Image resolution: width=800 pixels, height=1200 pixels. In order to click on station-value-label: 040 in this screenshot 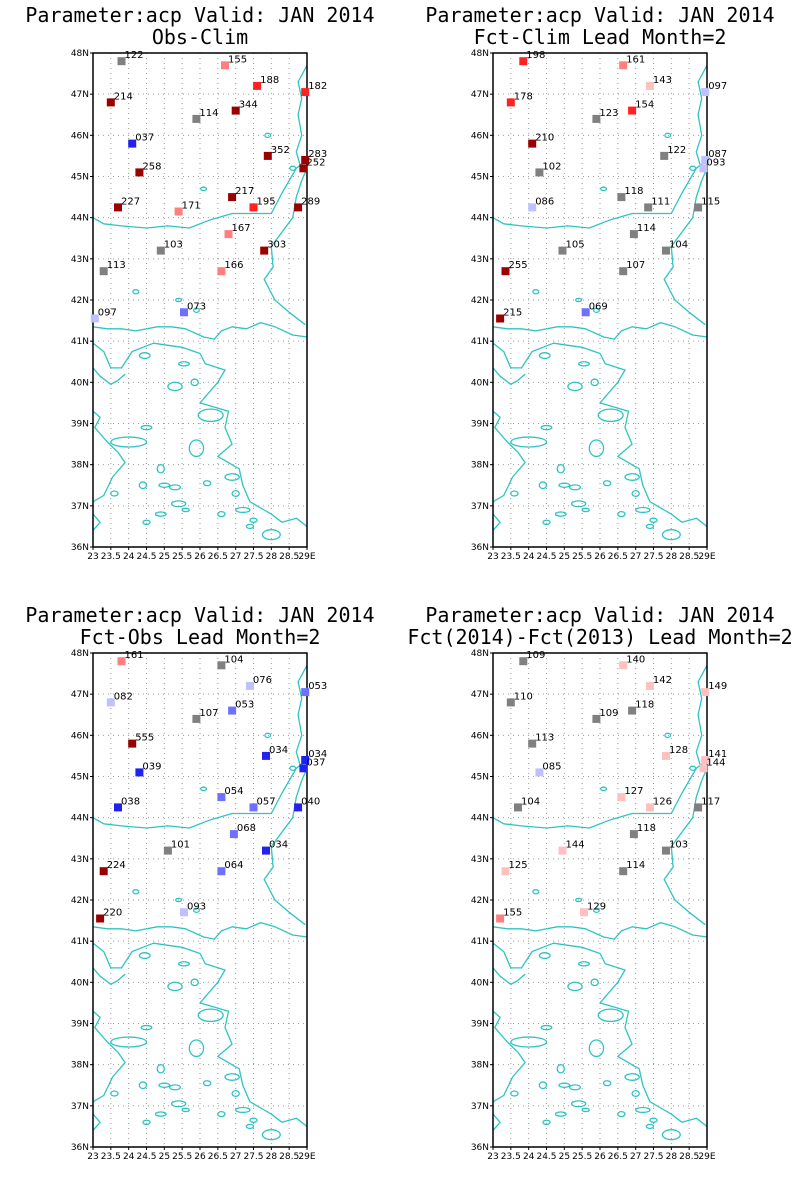, I will do `click(310, 801)`.